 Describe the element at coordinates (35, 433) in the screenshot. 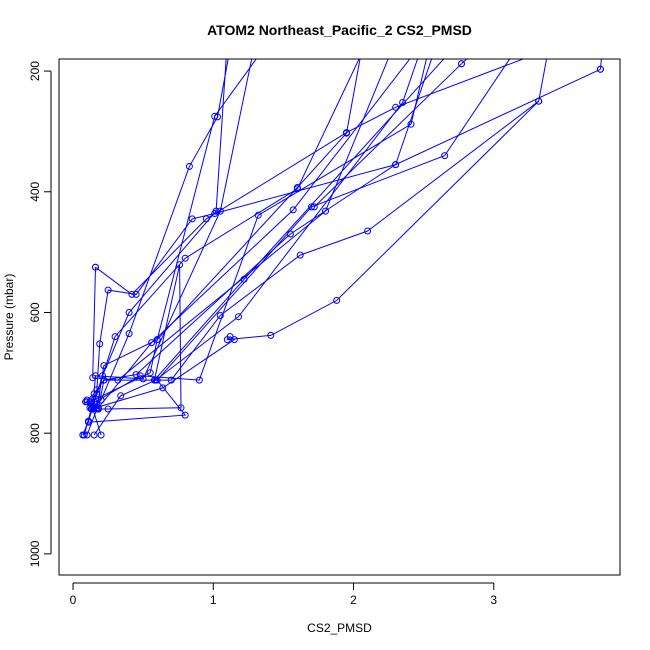

I see `y-tick-label: 800` at that location.